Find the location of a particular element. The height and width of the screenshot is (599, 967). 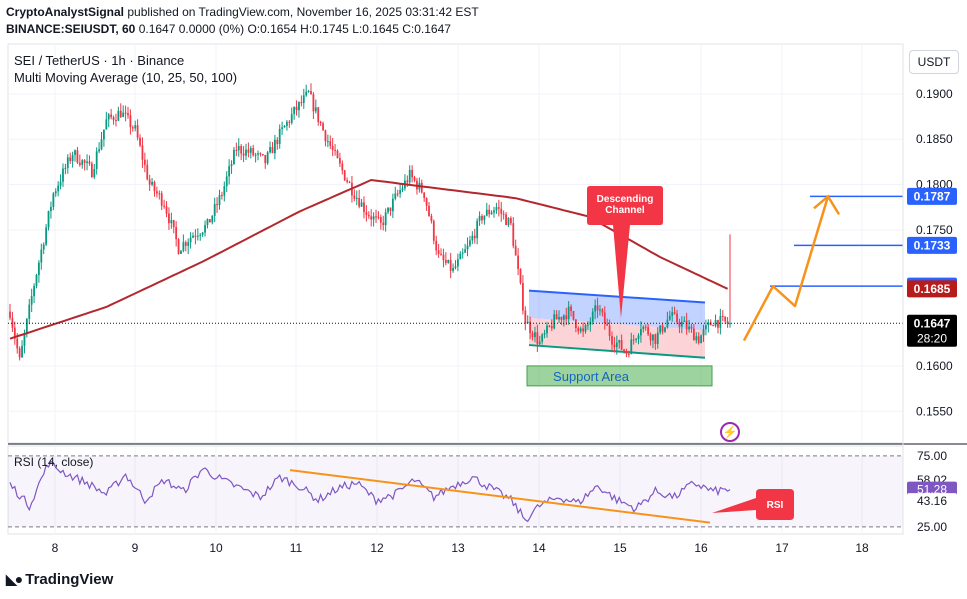

support-area-label: Support Area is located at coordinates (591, 376).